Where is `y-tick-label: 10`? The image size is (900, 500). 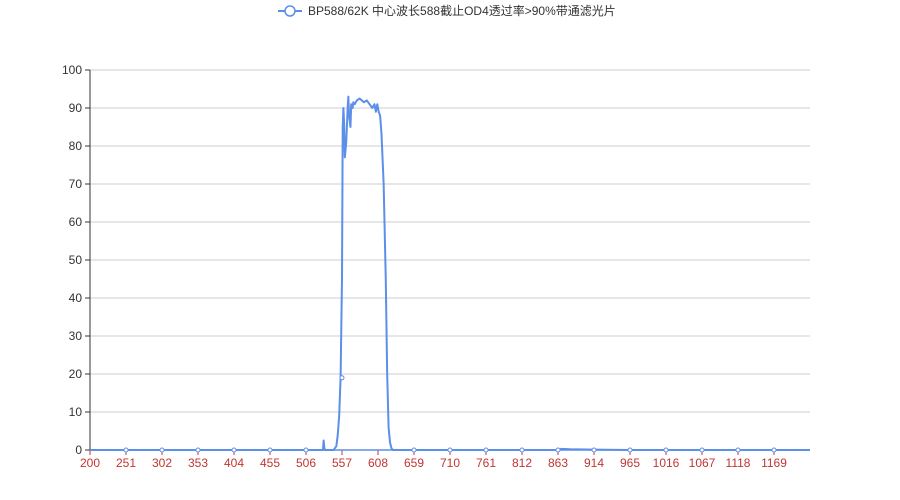
y-tick-label: 10 is located at coordinates (76, 412).